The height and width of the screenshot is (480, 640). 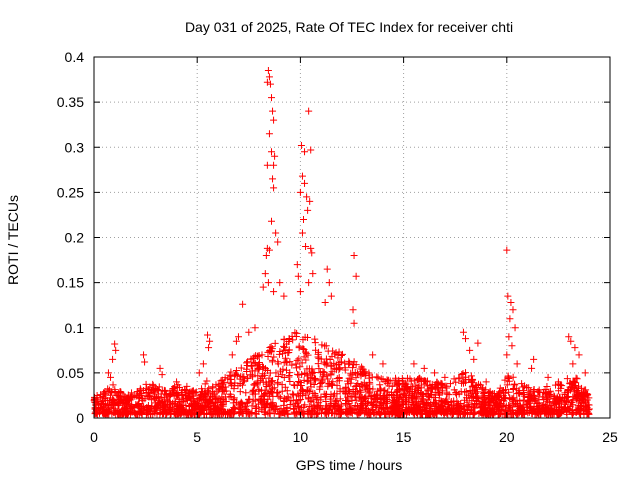 What do you see at coordinates (75, 57) in the screenshot?
I see `y-tick-label: 0.4` at bounding box center [75, 57].